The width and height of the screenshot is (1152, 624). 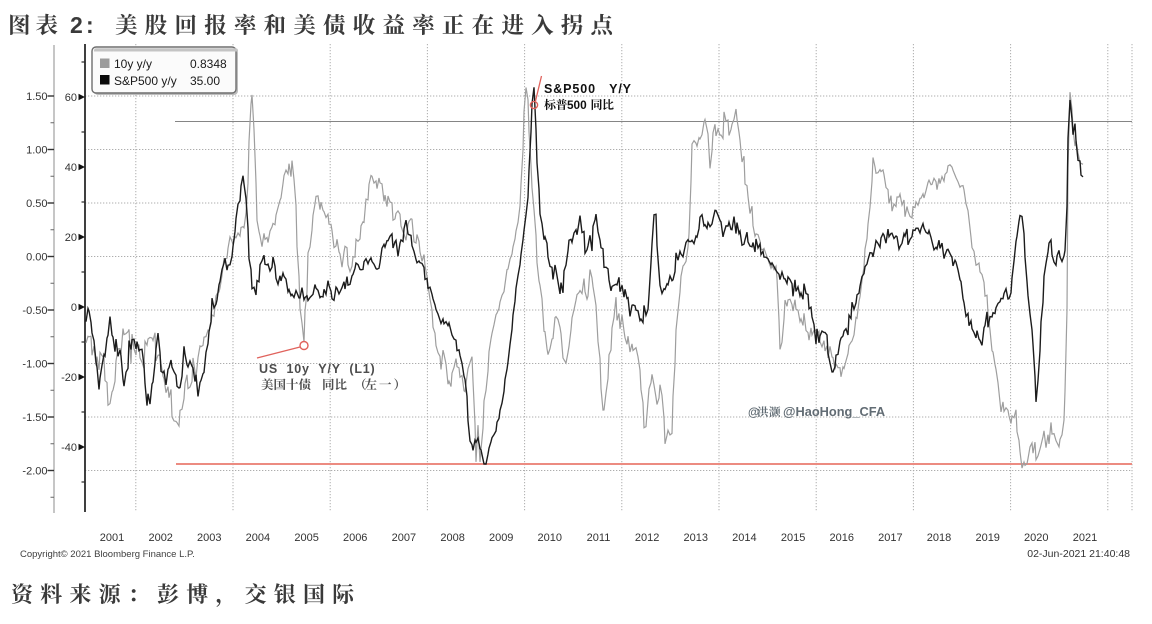 I want to click on svg-text: -0.50, so click(x=34, y=311).